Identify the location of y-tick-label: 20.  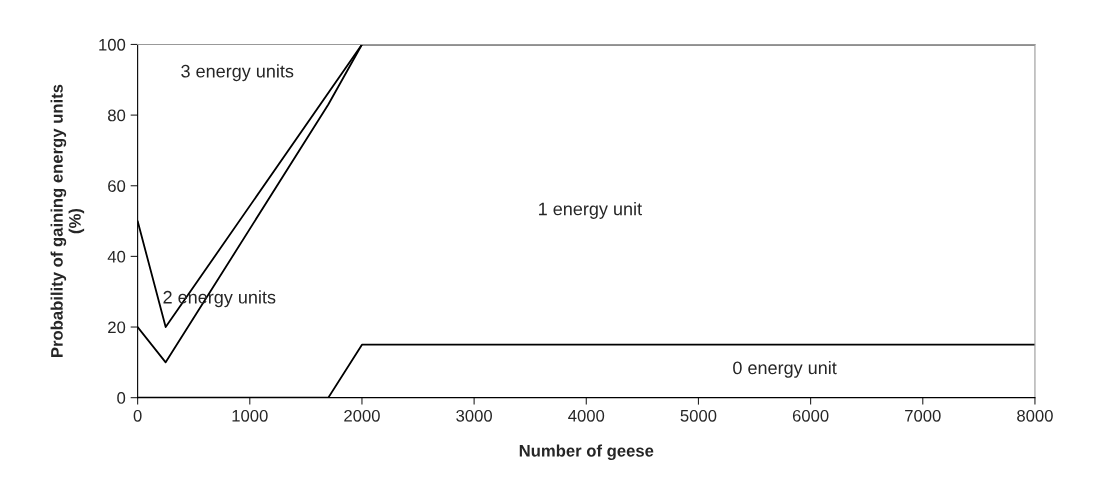
(117, 327).